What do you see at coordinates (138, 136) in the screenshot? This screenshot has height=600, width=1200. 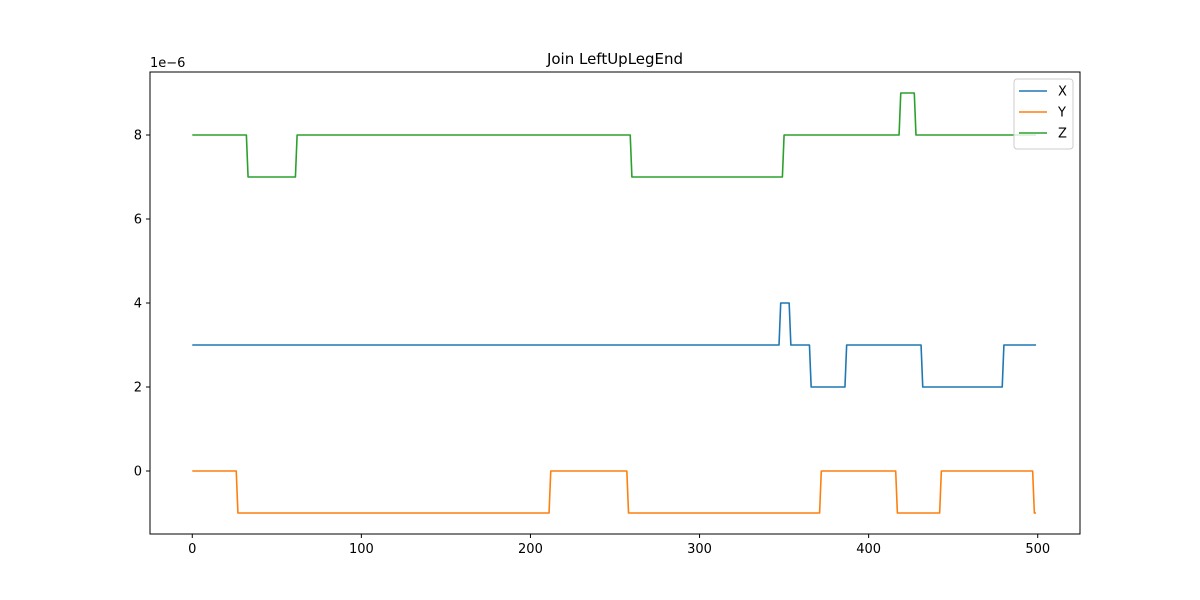 I see `y-tick-label: 8` at bounding box center [138, 136].